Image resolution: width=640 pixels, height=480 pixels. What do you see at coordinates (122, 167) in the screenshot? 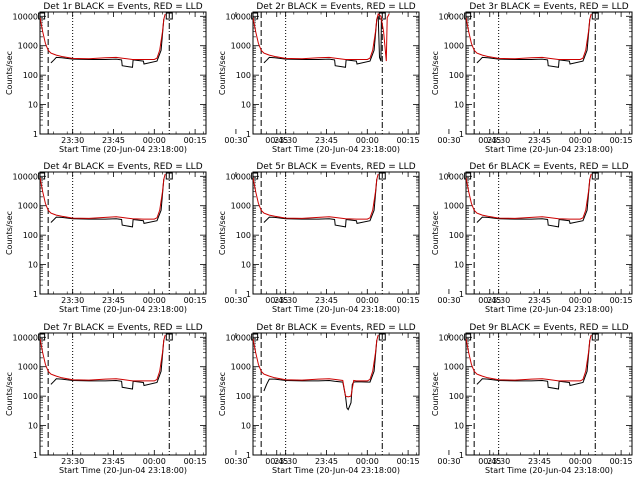
I see `chart-title: Det 4r BLACK = Events, RED = LLD` at bounding box center [122, 167].